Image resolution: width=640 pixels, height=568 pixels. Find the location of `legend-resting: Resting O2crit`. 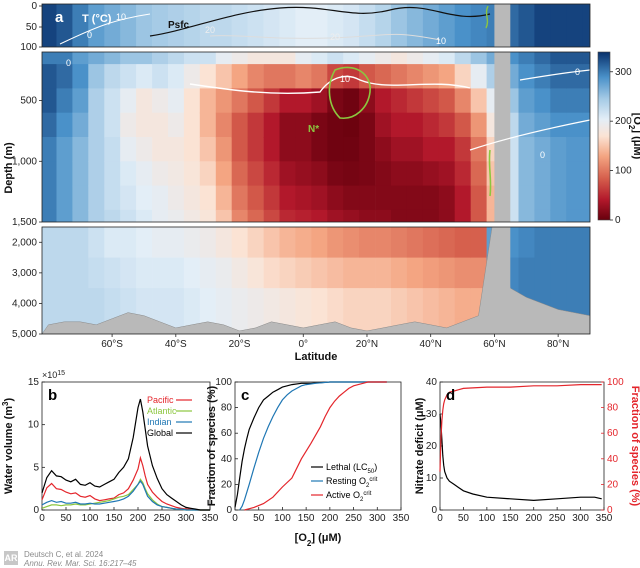

legend-resting: Resting O2crit is located at coordinates (352, 482).